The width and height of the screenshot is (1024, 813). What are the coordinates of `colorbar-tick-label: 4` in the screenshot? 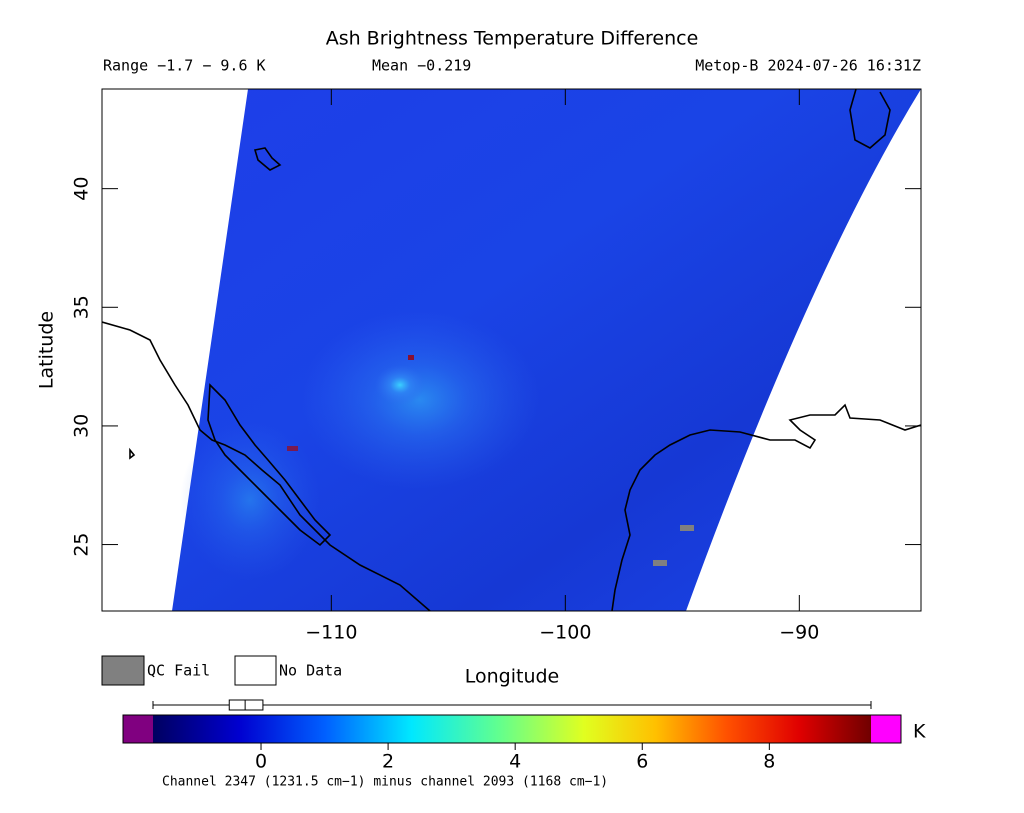 It's located at (515, 762).